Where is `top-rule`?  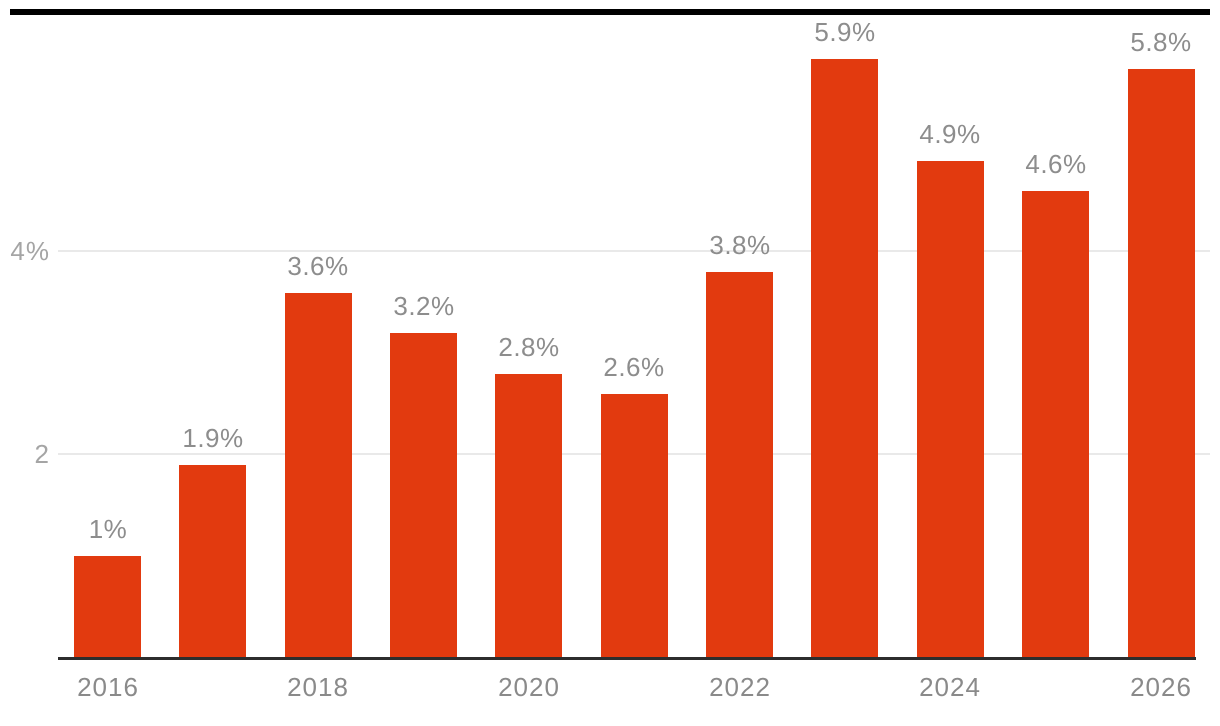
top-rule is located at coordinates (610, 12).